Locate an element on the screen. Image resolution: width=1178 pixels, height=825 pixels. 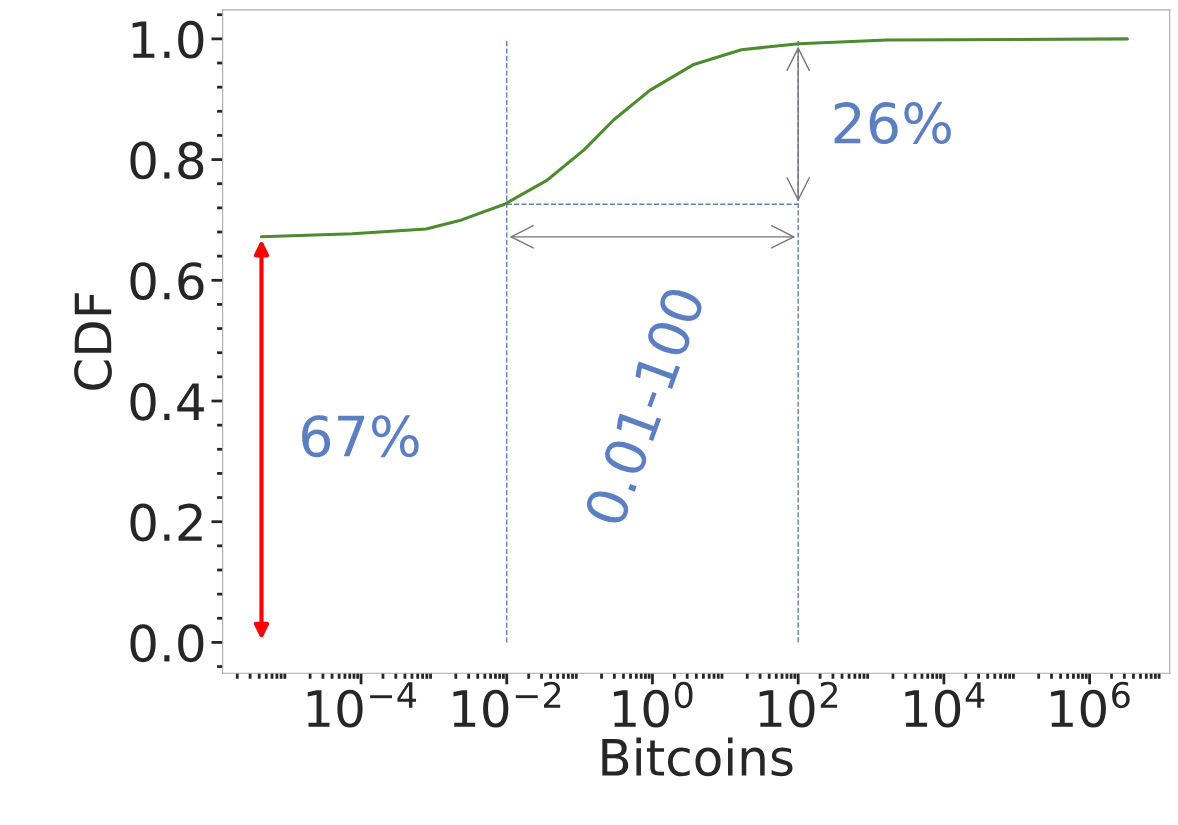
x-tick-label: 10$^{4}$ is located at coordinates (945, 705).